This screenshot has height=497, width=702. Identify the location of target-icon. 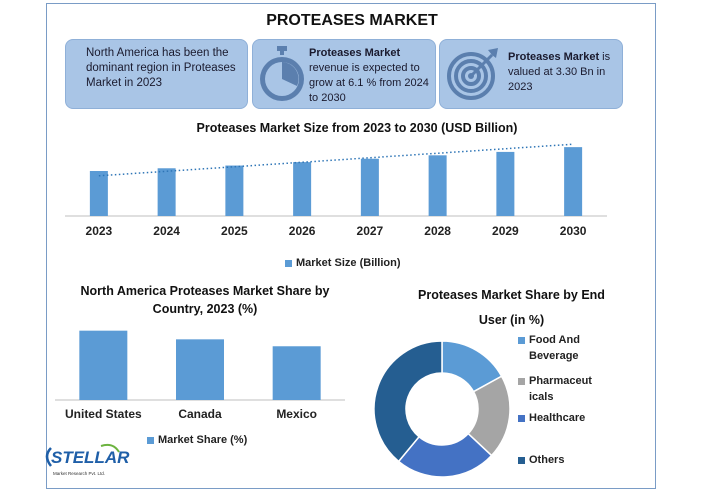
(472, 74).